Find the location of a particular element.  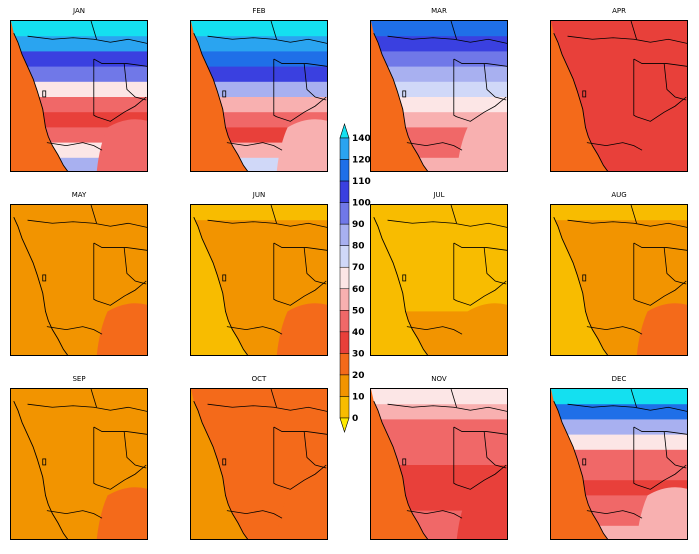

map-panel-nov: NOV is located at coordinates (439, 457).